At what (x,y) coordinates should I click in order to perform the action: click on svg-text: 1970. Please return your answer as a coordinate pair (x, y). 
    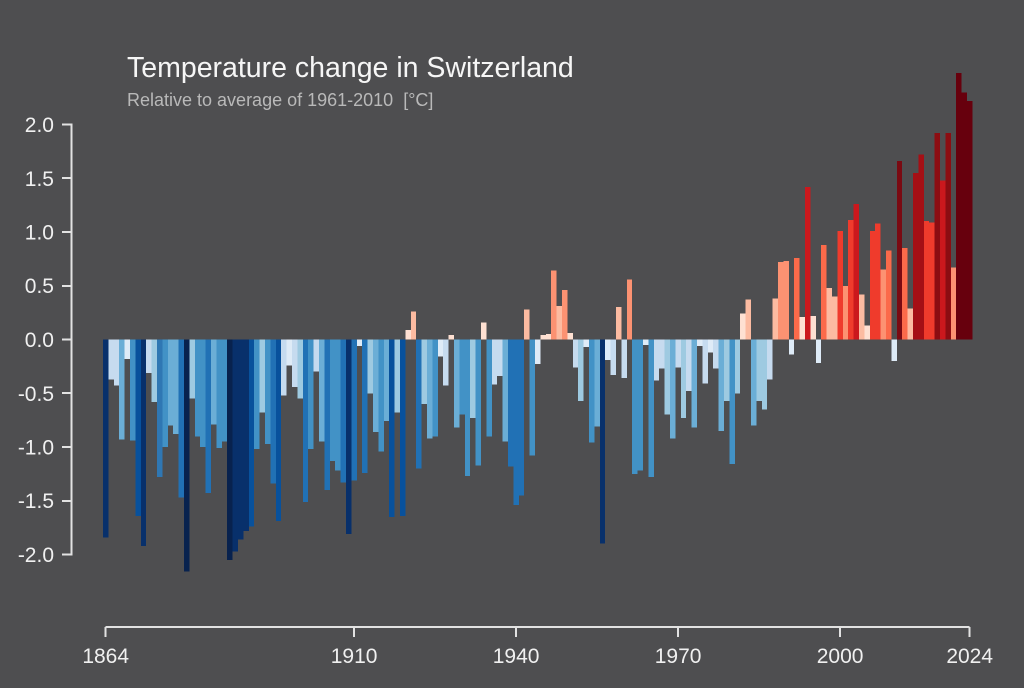
    Looking at the image, I should click on (678, 656).